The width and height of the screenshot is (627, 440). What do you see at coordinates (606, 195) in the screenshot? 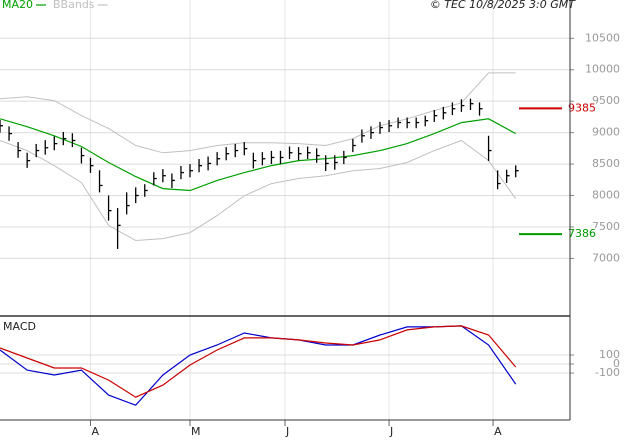
I see `y-tick-label: 8000` at bounding box center [606, 195].